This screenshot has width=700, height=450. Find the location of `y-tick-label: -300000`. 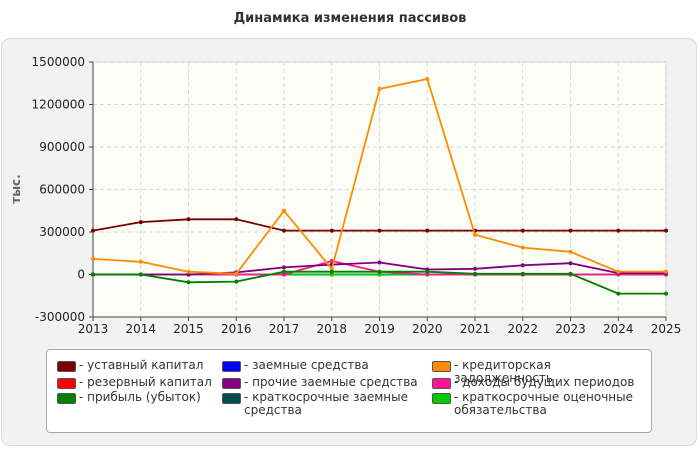

y-tick-label: -300000 is located at coordinates (60, 317).